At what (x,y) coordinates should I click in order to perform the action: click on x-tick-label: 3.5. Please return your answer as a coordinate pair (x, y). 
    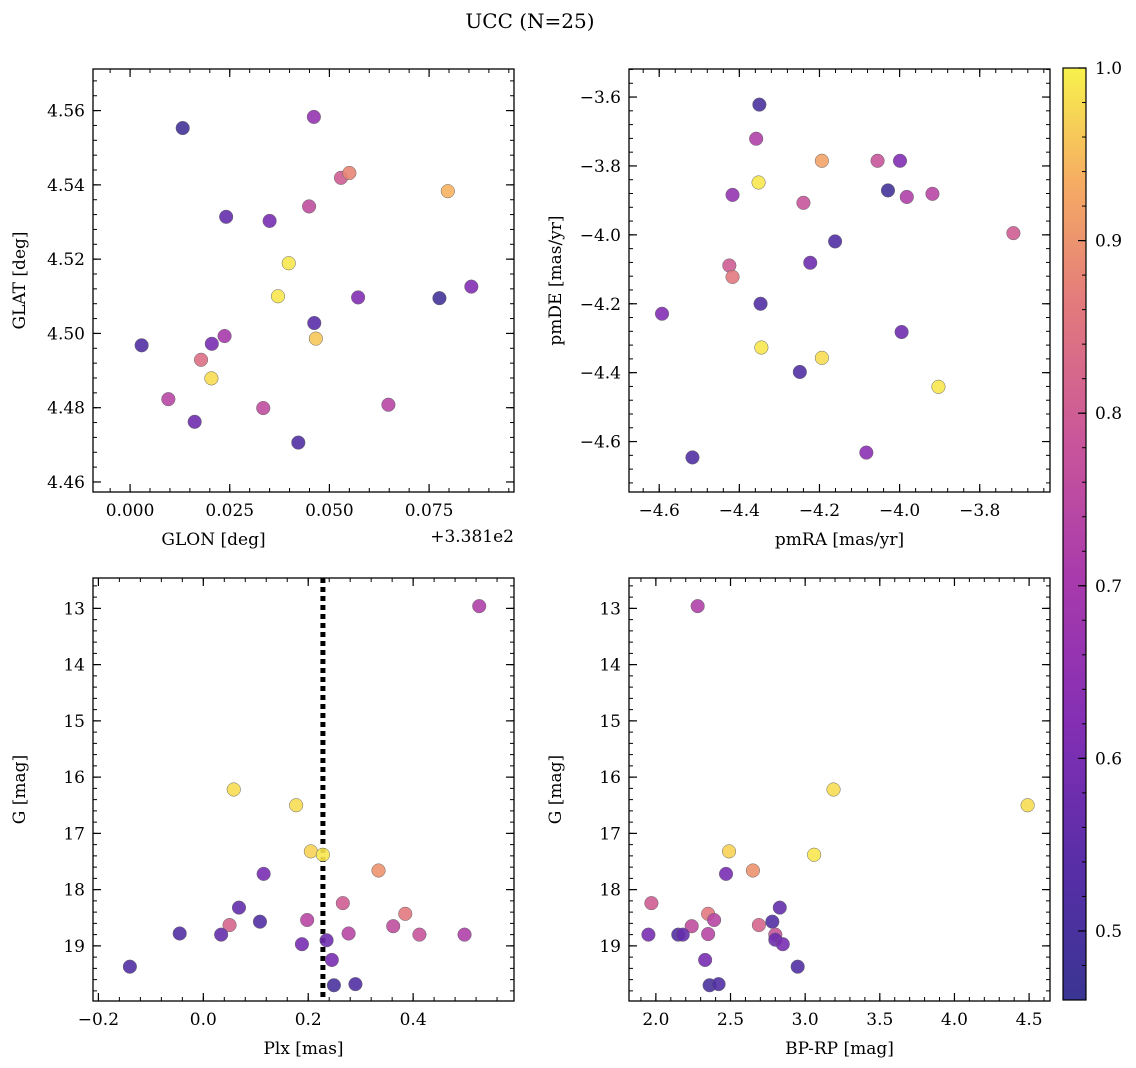
    Looking at the image, I should click on (879, 1020).